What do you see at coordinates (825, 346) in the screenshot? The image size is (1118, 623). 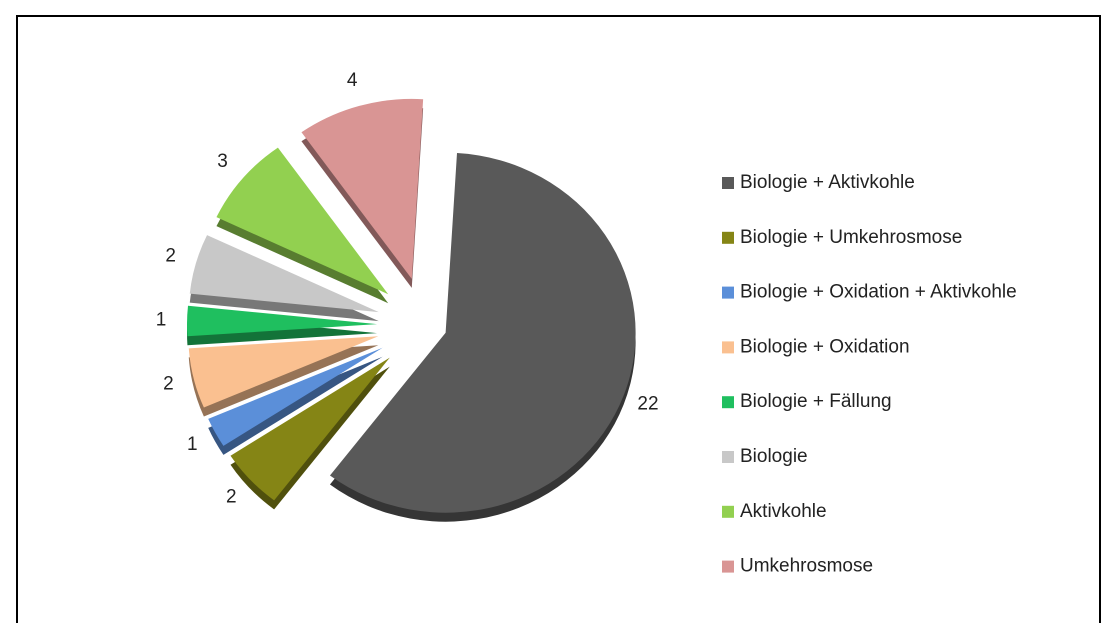 I see `legend-label: Biologie + Oxidation` at bounding box center [825, 346].